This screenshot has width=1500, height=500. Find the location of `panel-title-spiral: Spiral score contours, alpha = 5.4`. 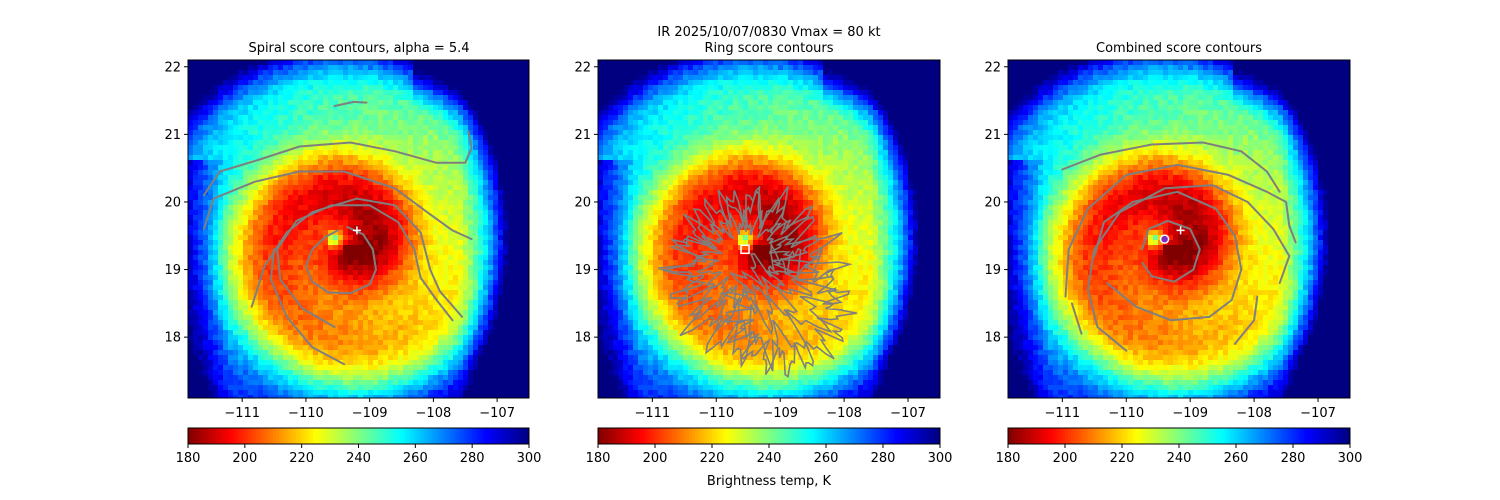

panel-title-spiral: Spiral score contours, alpha = 5.4 is located at coordinates (358, 48).